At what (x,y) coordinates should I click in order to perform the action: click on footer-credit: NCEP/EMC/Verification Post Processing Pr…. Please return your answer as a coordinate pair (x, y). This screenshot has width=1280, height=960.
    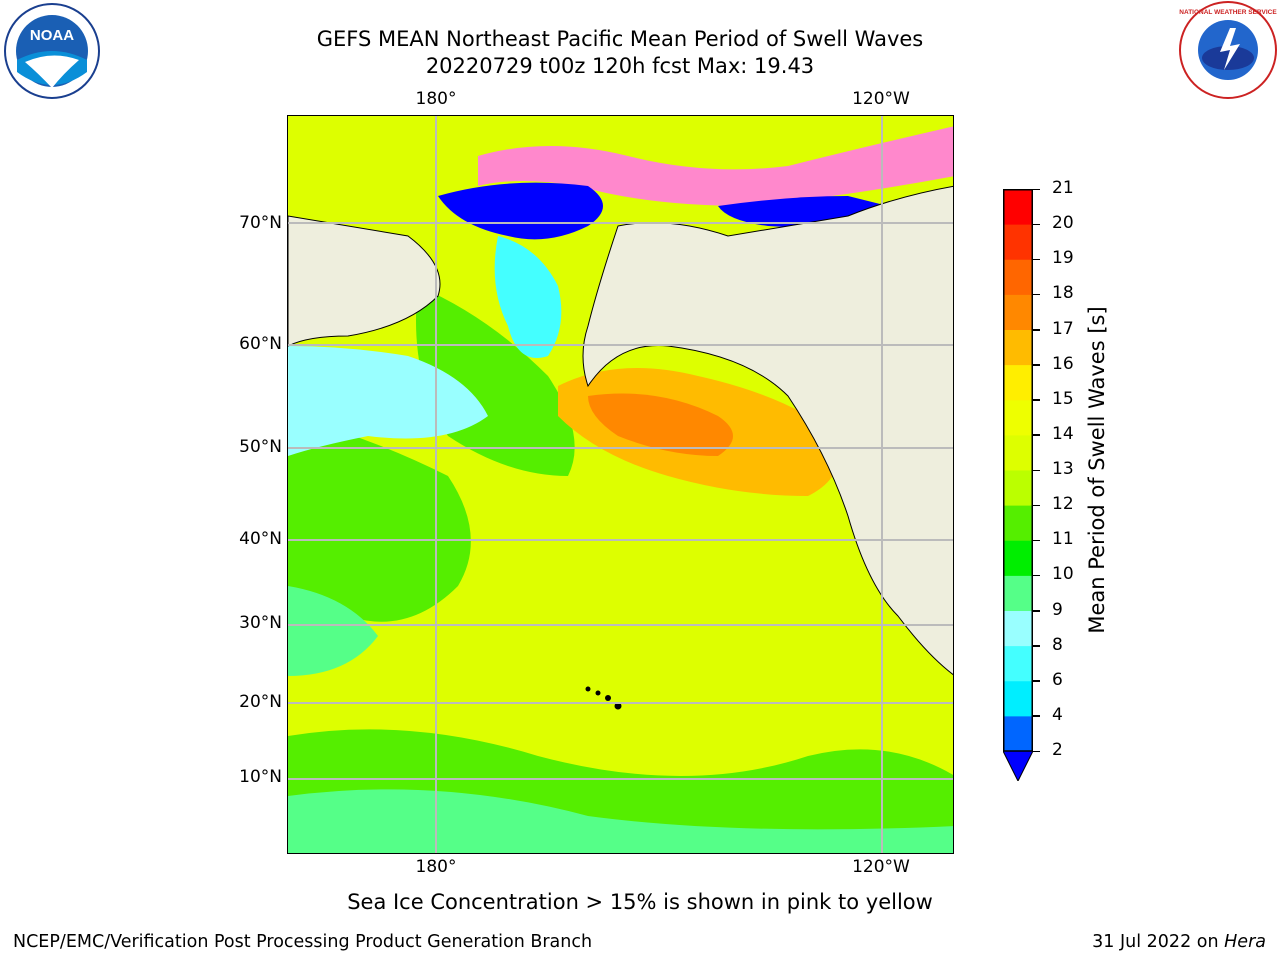
    Looking at the image, I should click on (303, 942).